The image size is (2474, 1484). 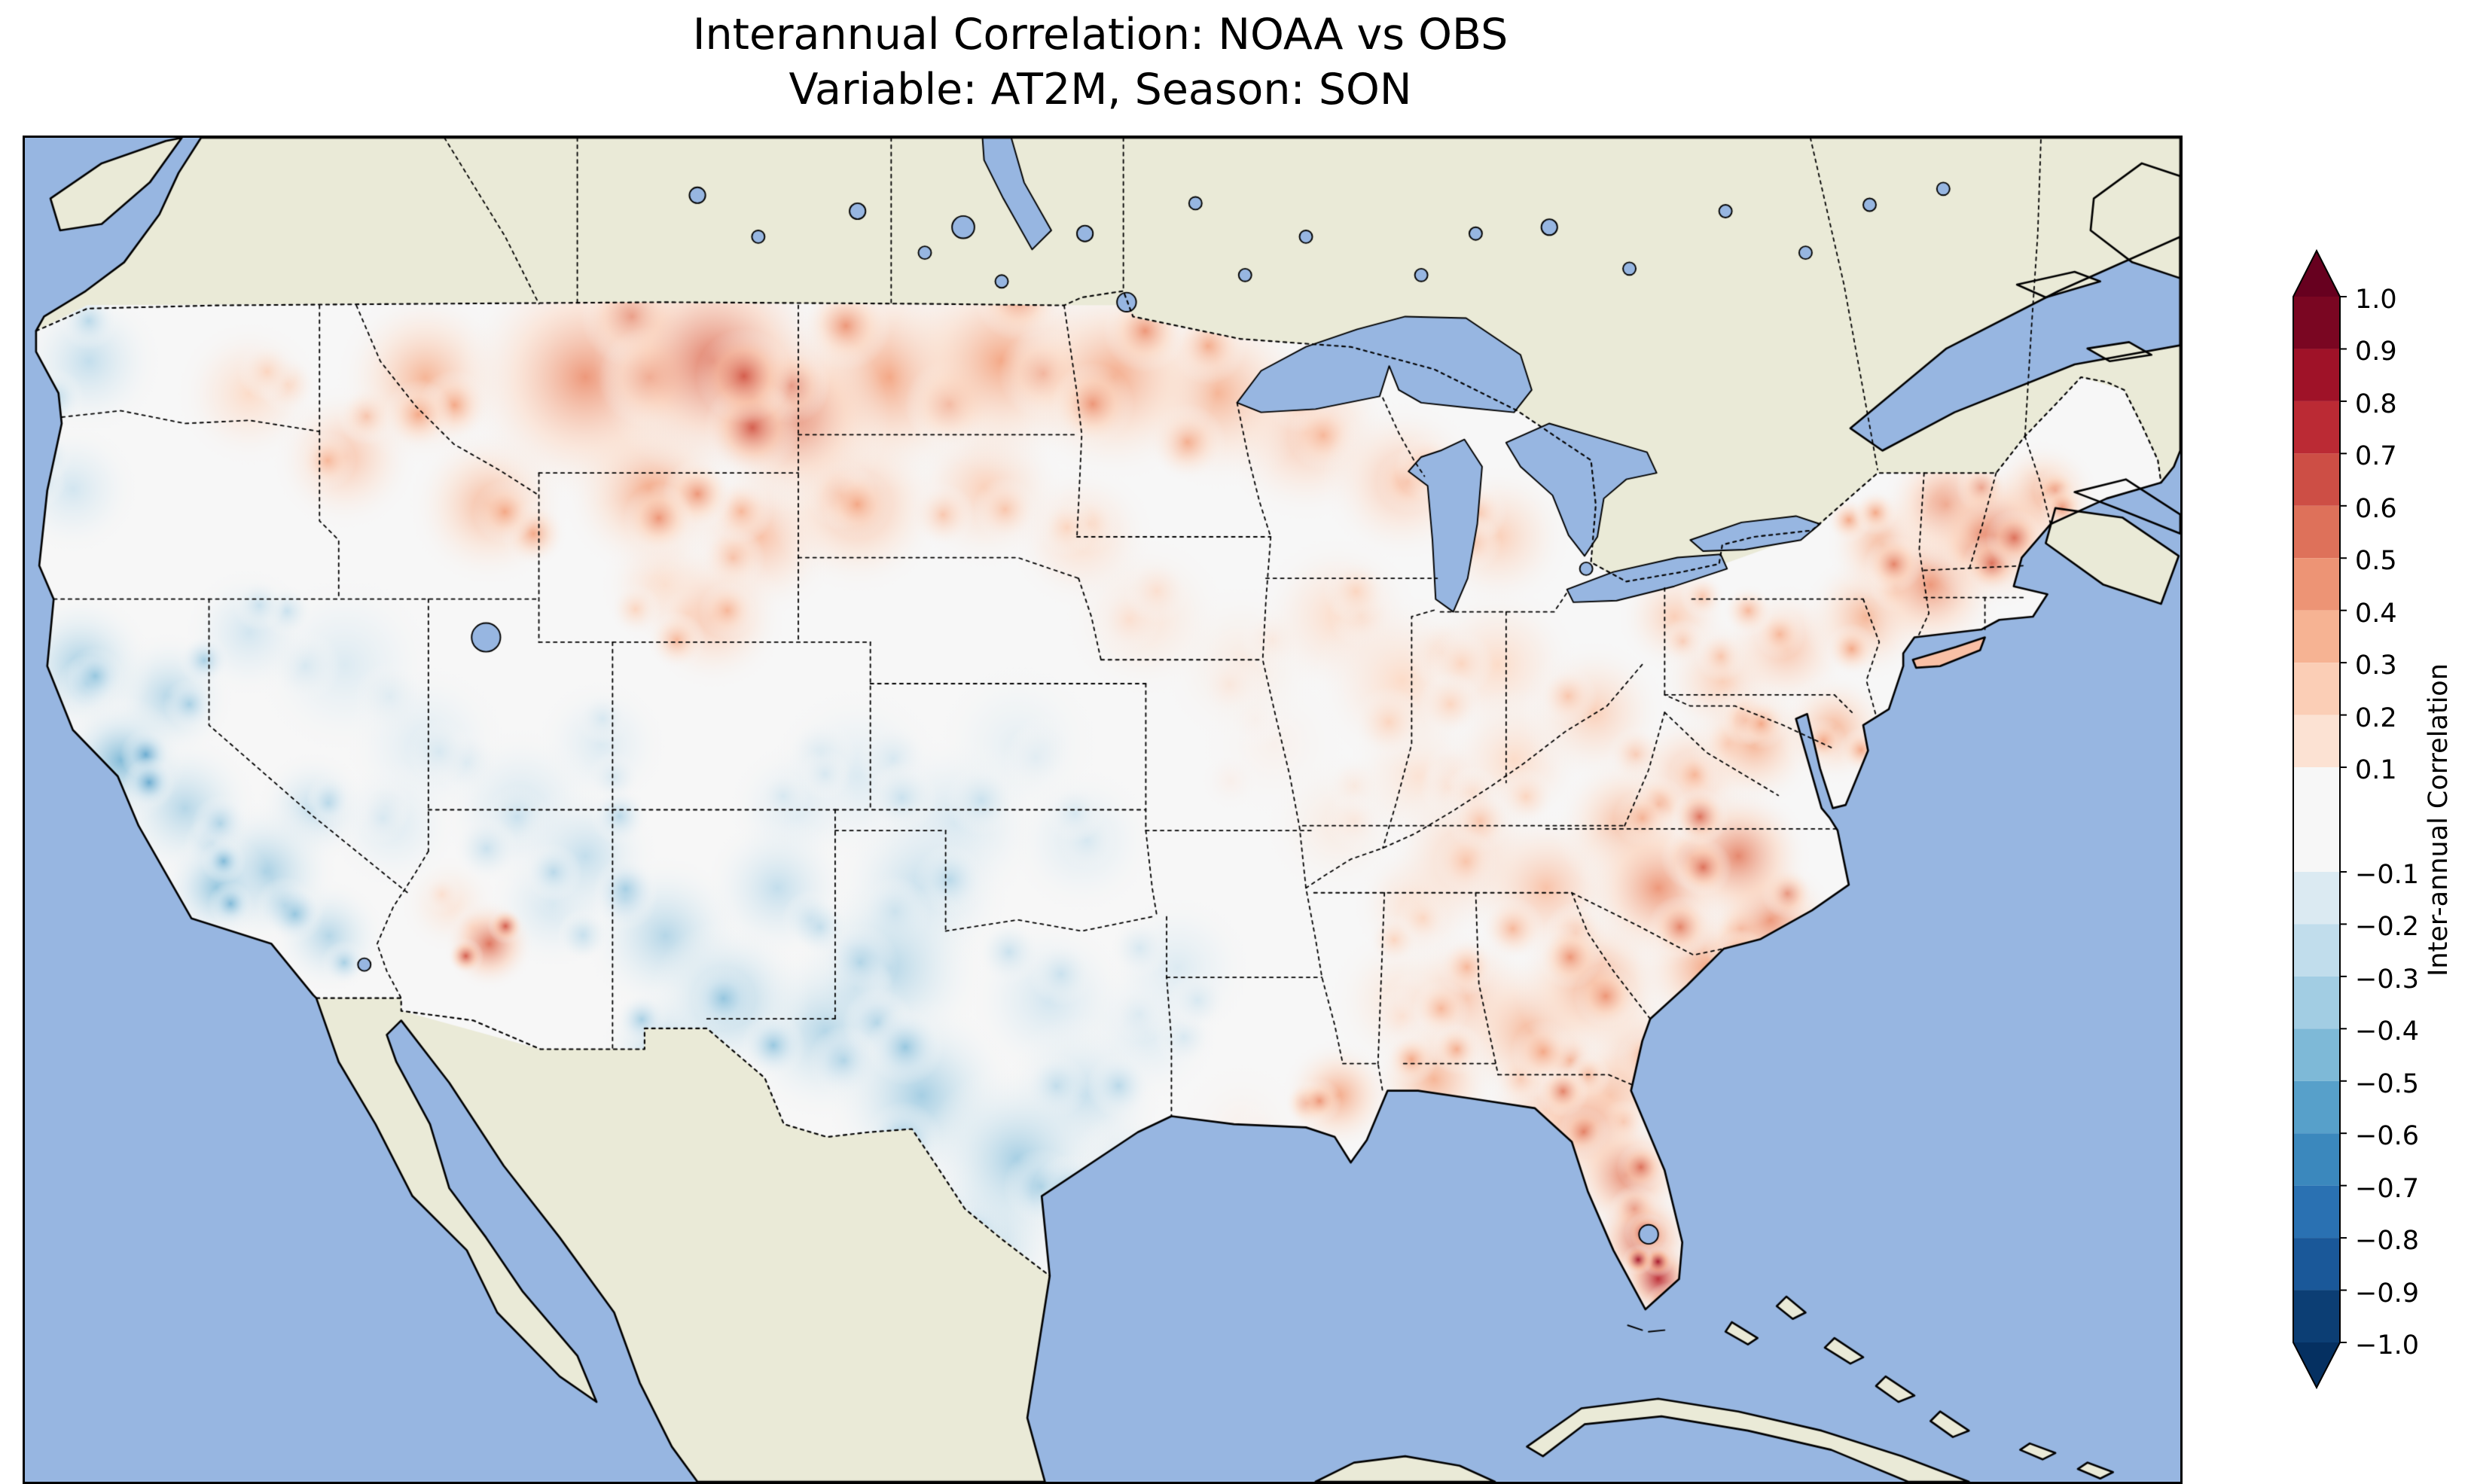 I want to click on colorbar-tick-label: −1.0, so click(x=2387, y=1345).